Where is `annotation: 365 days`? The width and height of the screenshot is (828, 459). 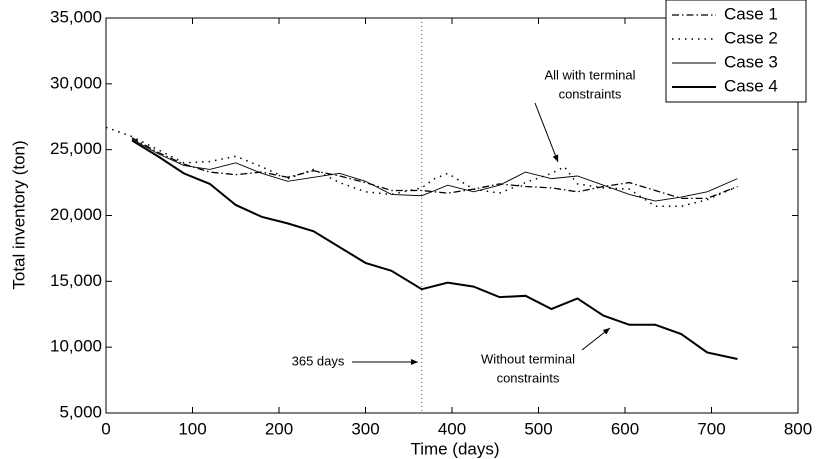 annotation: 365 days is located at coordinates (318, 360).